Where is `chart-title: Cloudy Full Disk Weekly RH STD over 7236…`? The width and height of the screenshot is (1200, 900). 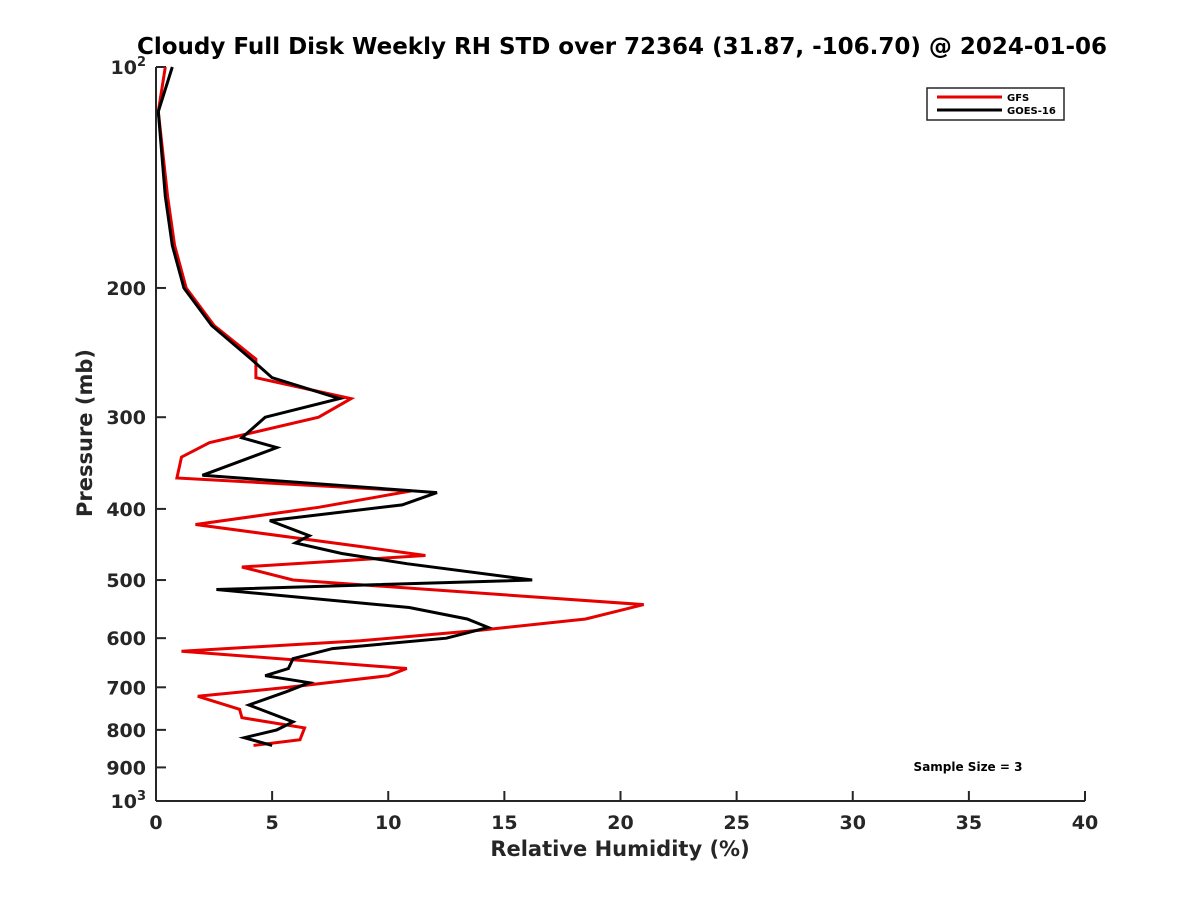
chart-title: Cloudy Full Disk Weekly RH STD over 7236… is located at coordinates (622, 47).